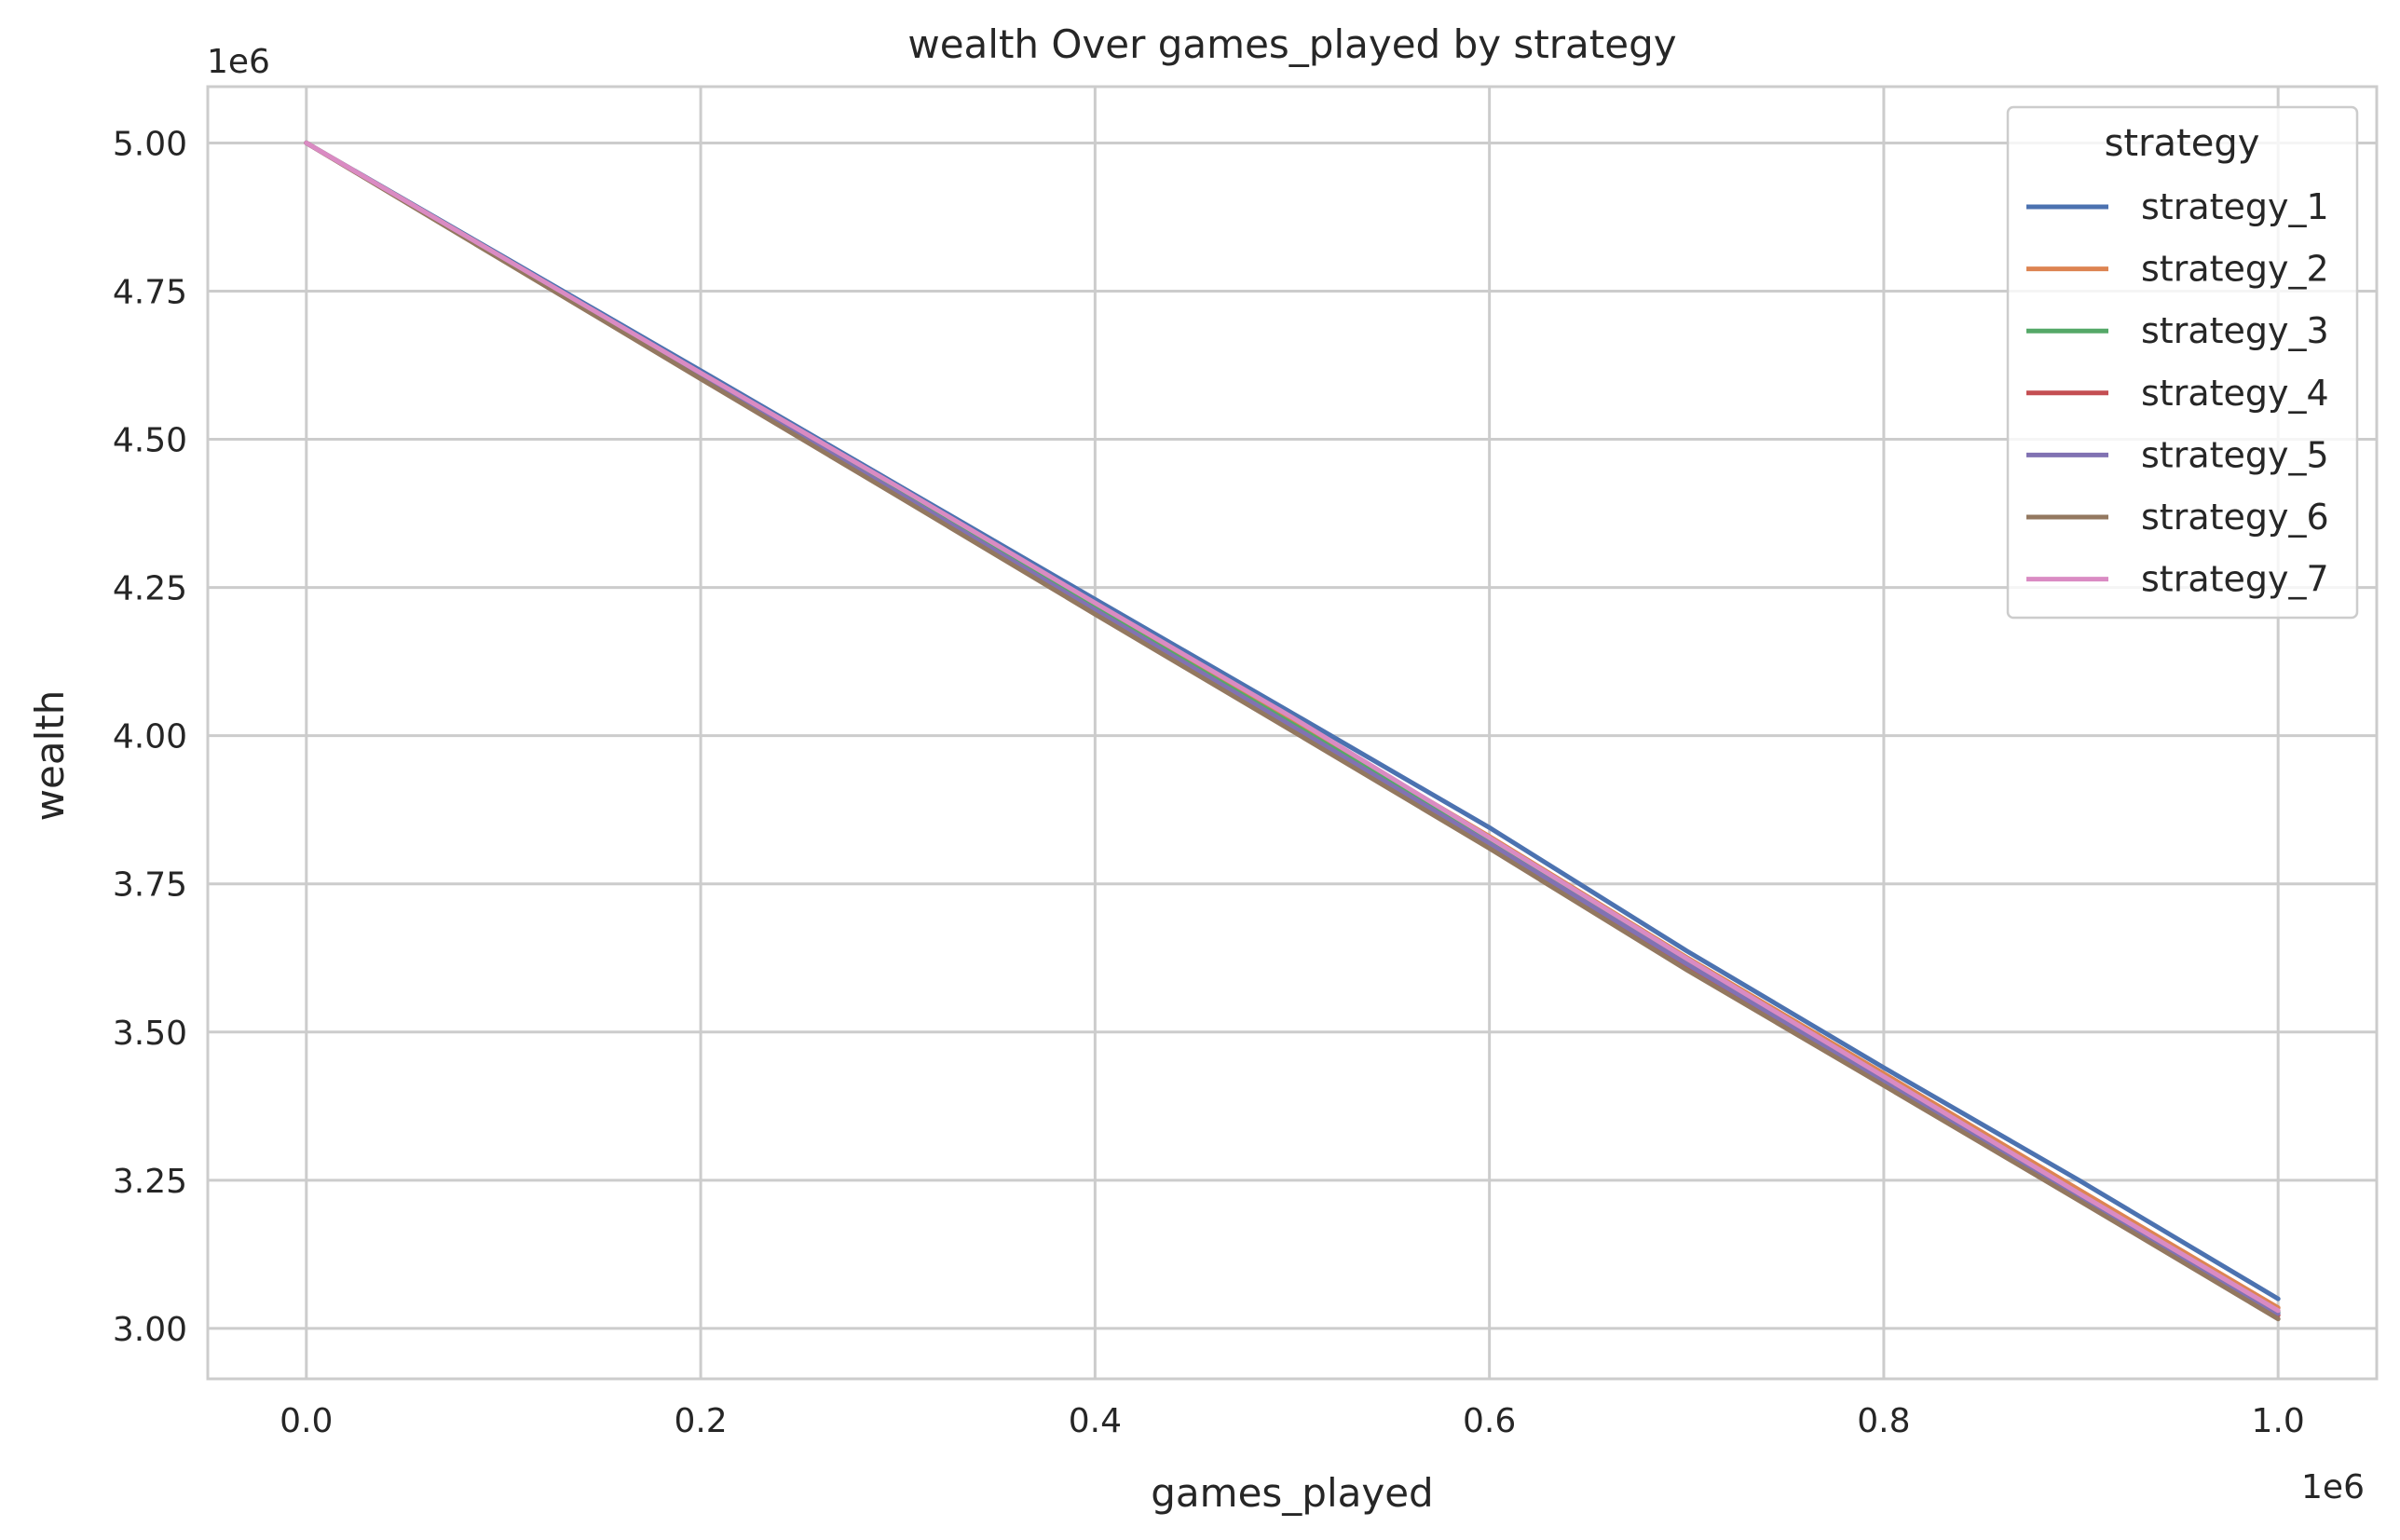  I want to click on y-axis-label: wealth, so click(50, 756).